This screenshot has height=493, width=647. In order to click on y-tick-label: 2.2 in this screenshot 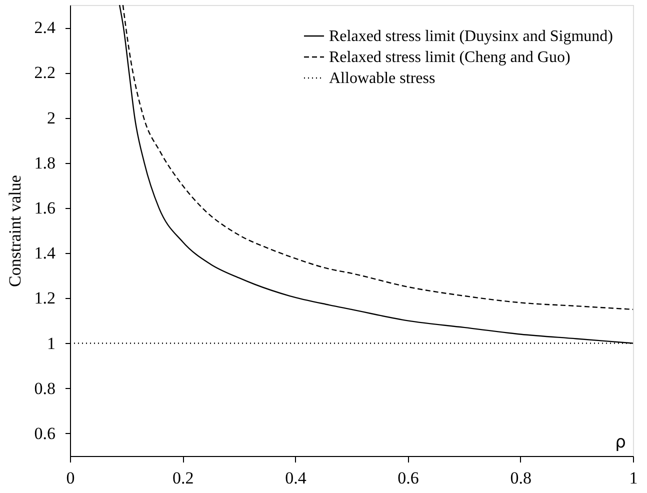, I will do `click(45, 72)`.